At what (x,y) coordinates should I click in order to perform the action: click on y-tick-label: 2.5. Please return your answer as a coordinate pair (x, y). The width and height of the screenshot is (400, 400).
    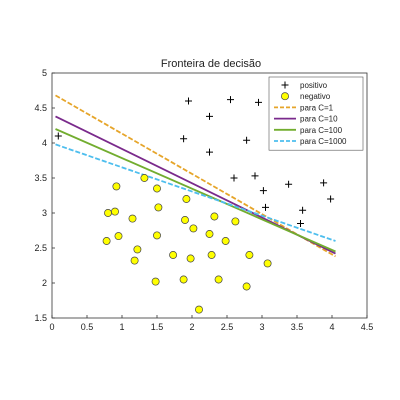
    Looking at the image, I should click on (40, 248).